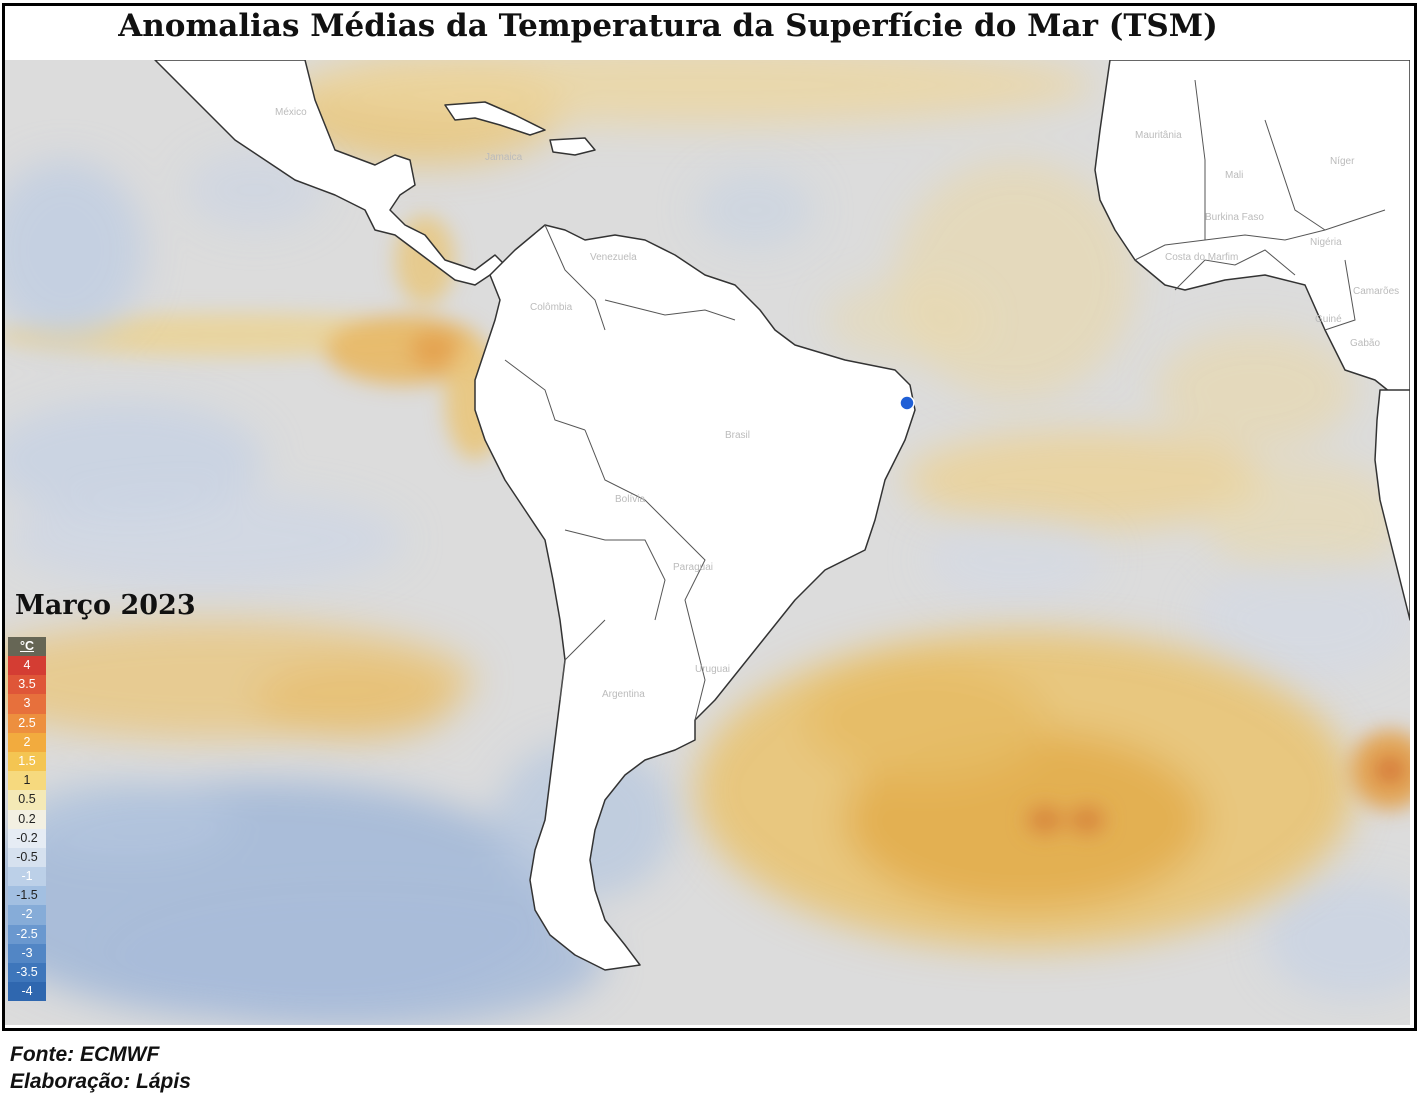  What do you see at coordinates (27, 877) in the screenshot?
I see `legend-entry: -1` at bounding box center [27, 877].